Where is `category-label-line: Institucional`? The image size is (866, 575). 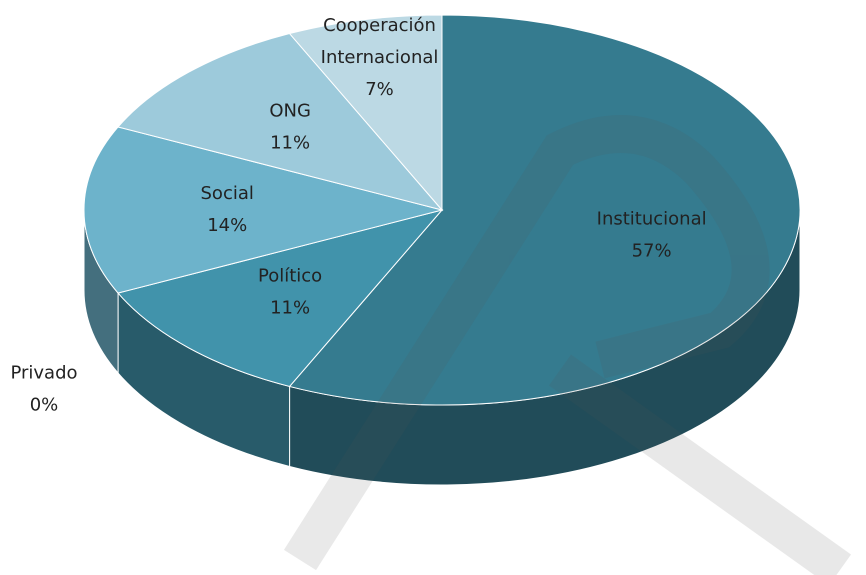
category-label-line: Institucional is located at coordinates (652, 219).